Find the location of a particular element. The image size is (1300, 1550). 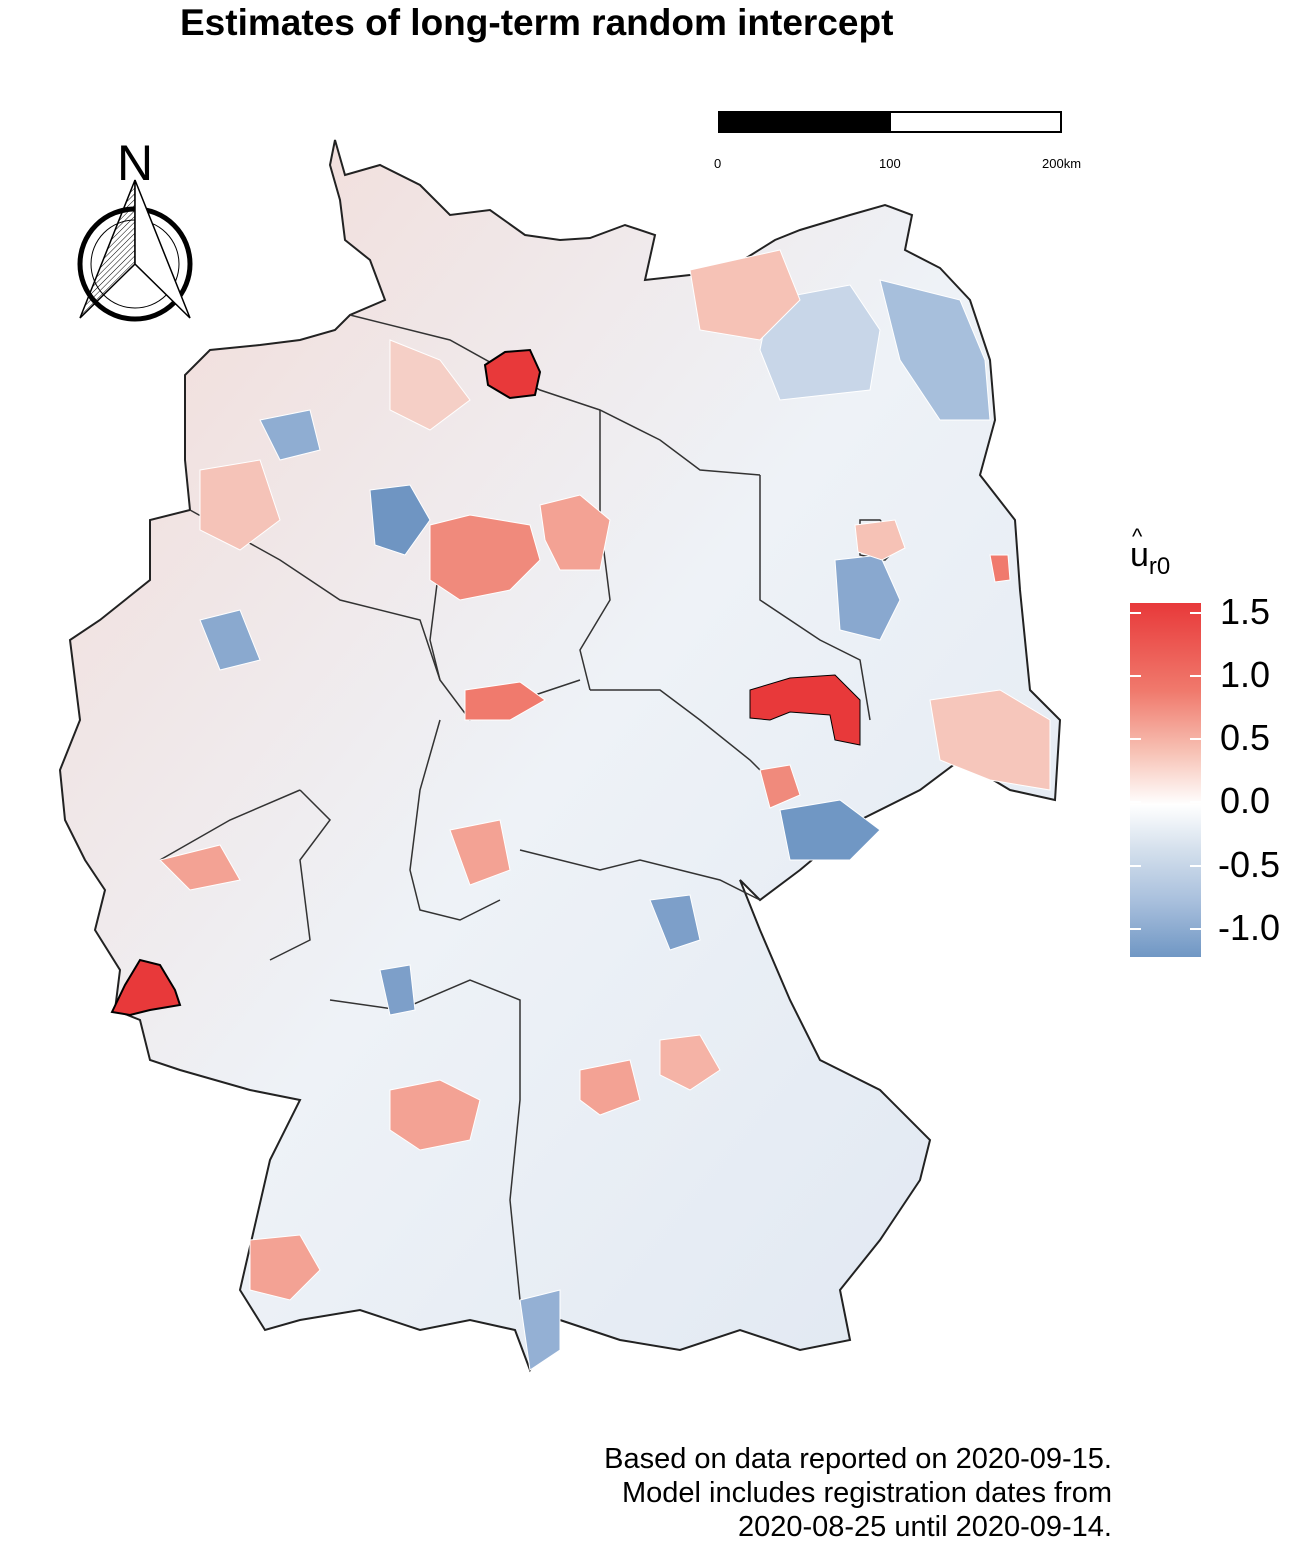

district-hamburg is located at coordinates (512, 374).